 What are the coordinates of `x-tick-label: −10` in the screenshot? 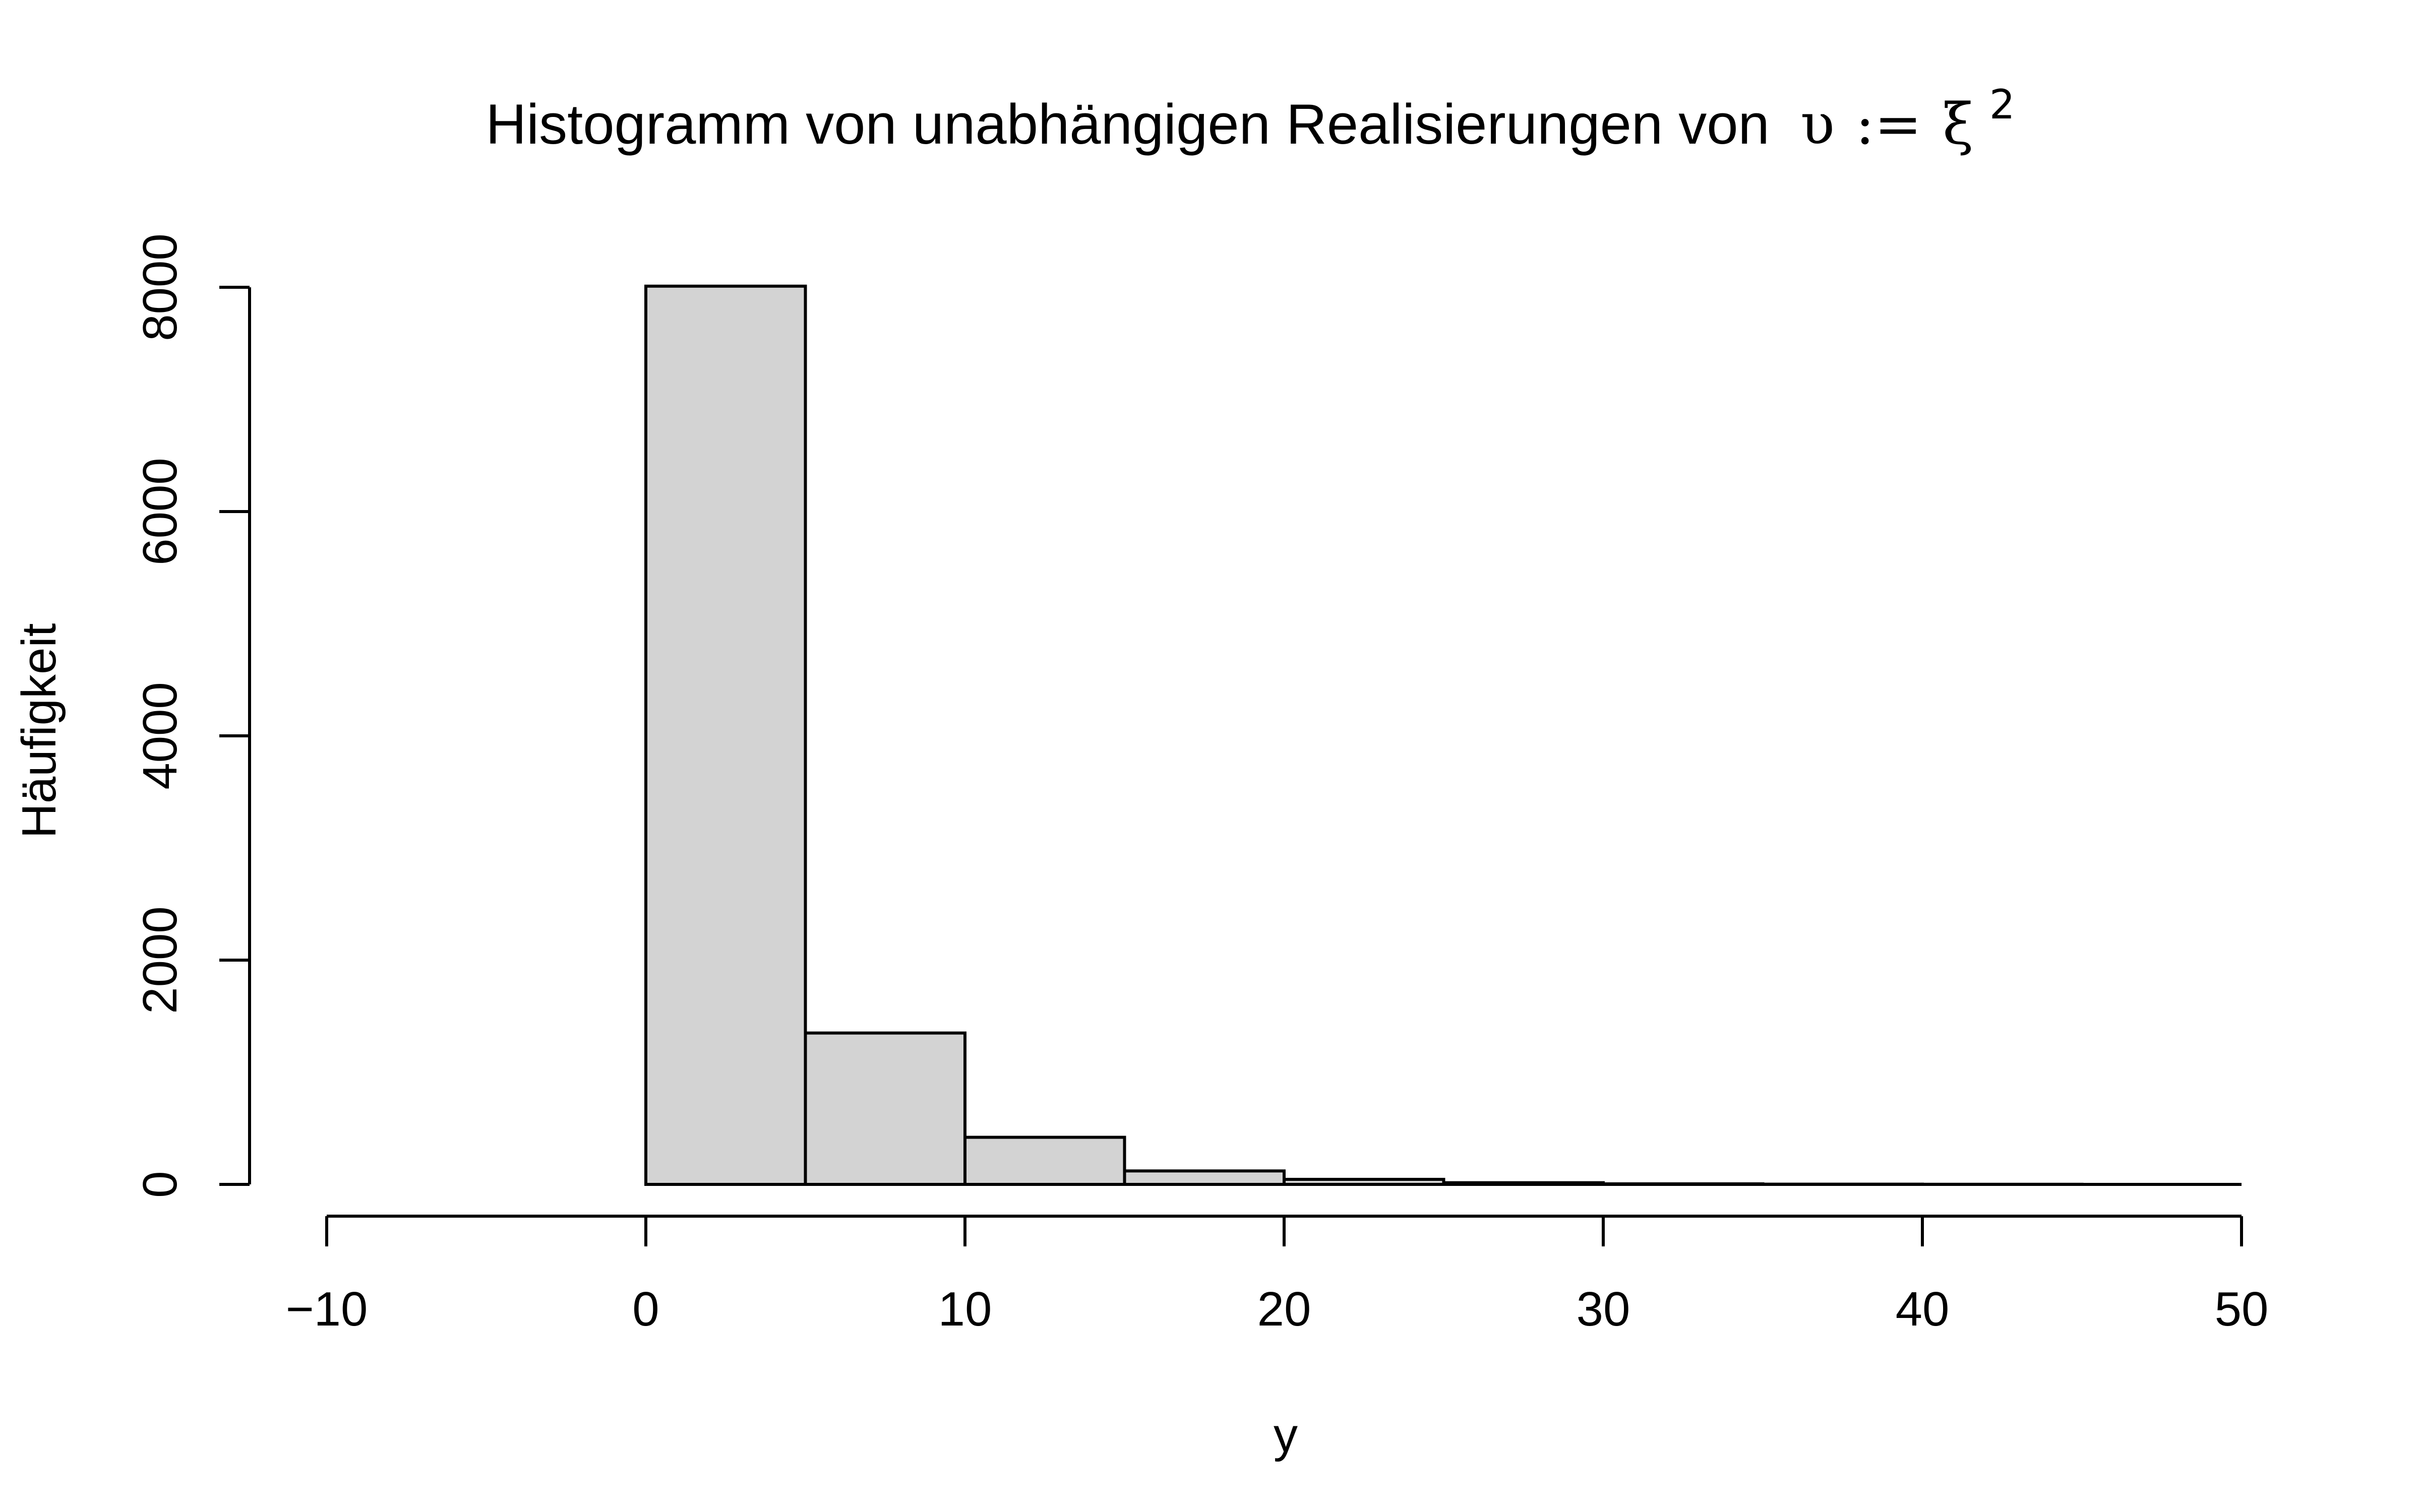 It's located at (327, 1309).